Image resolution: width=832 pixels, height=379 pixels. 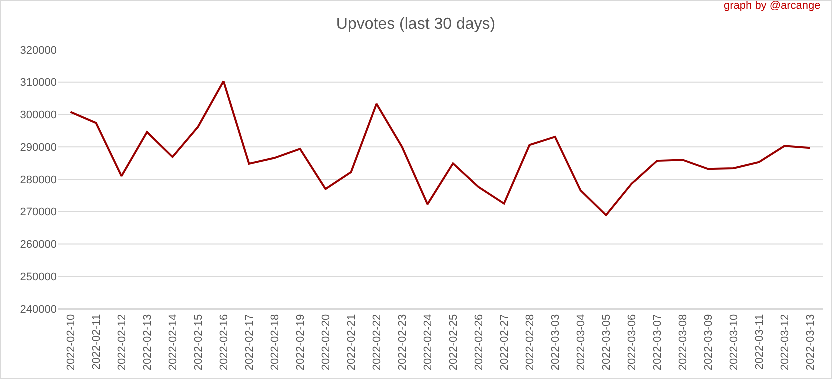 I want to click on x-tick-label: 2022-02-22, so click(x=377, y=342).